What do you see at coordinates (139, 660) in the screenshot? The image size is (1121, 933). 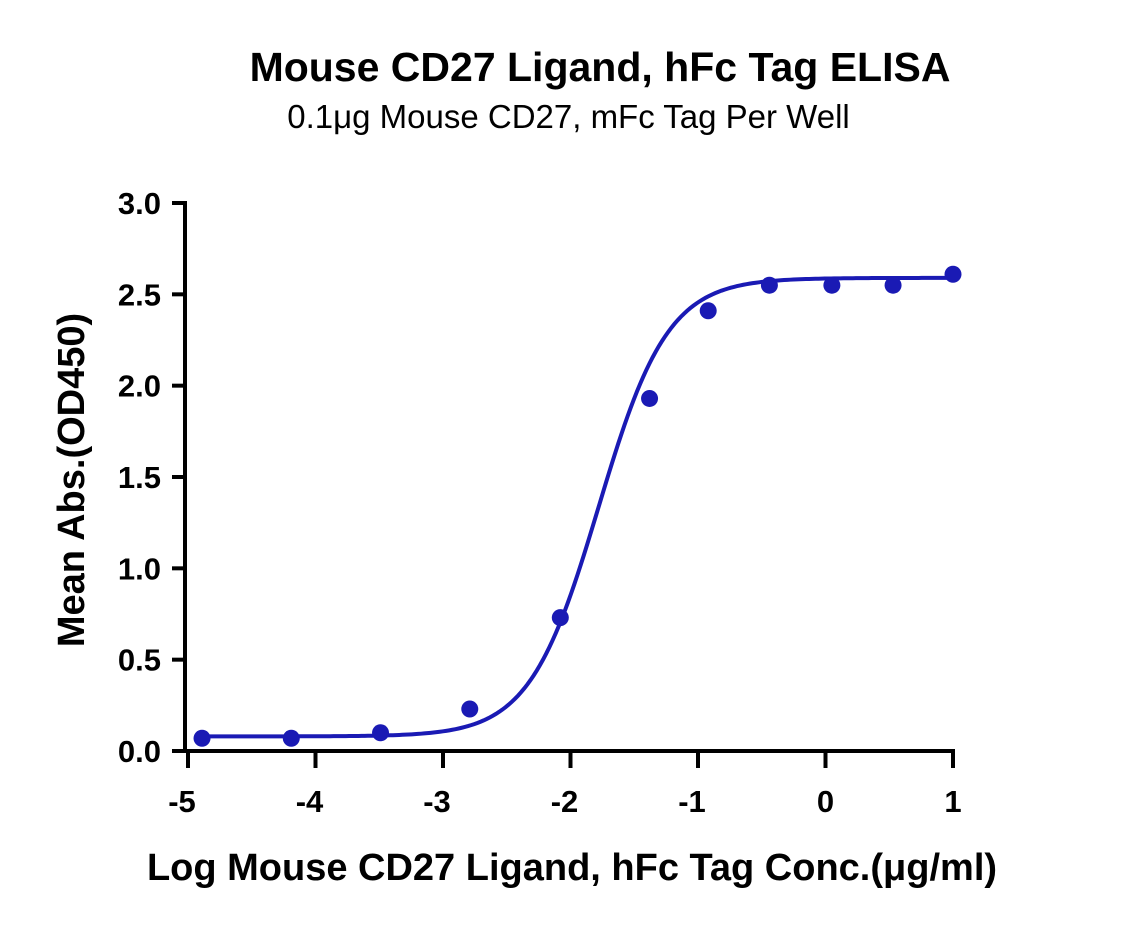 I see `y-tick-label: 0.5` at bounding box center [139, 660].